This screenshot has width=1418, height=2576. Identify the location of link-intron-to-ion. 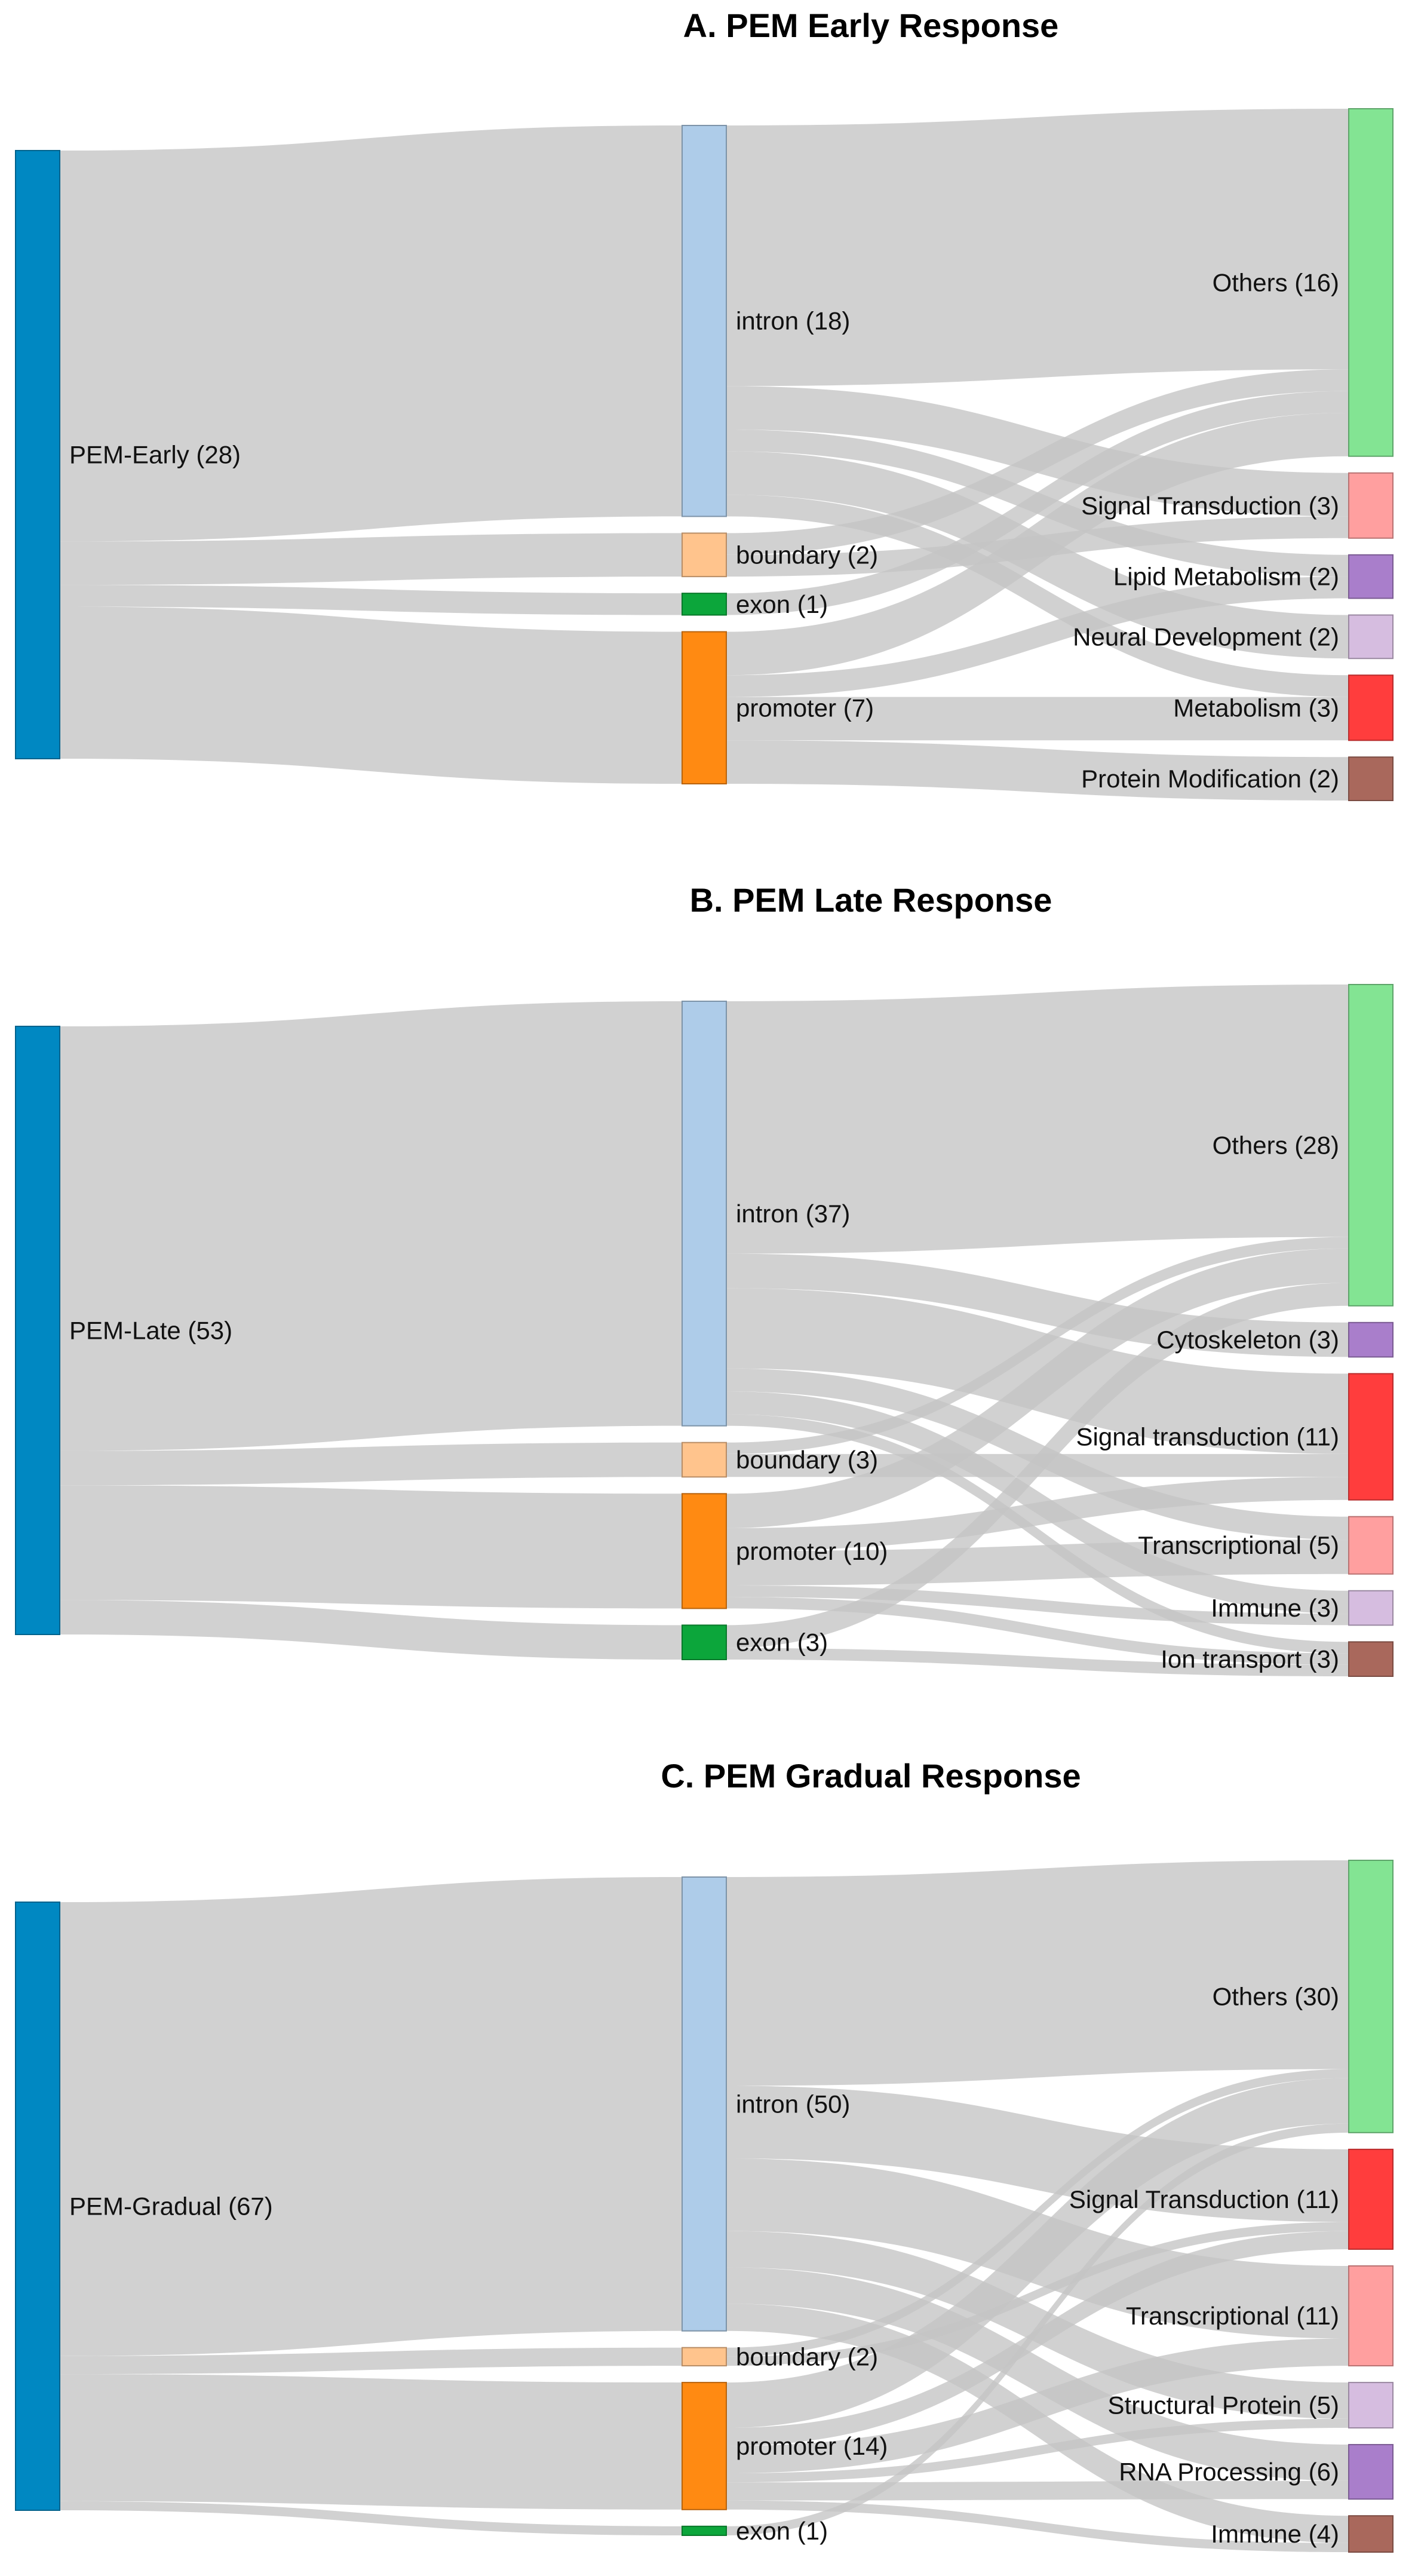
(1037, 1534).